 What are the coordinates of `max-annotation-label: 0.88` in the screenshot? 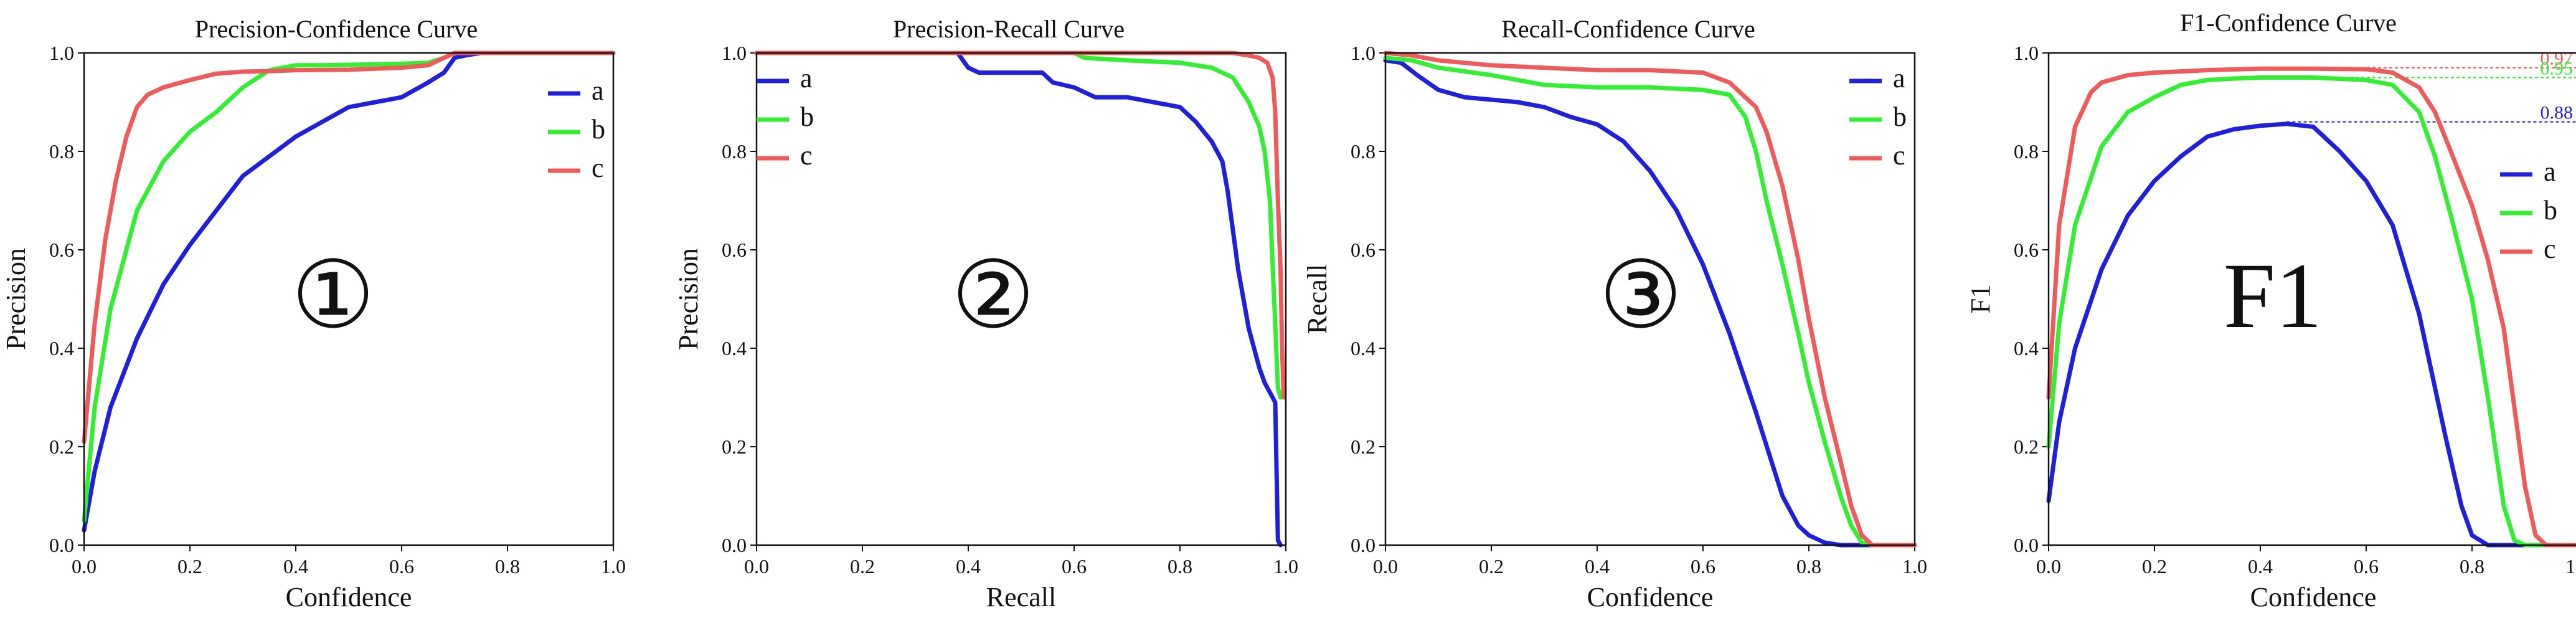 It's located at (2557, 113).